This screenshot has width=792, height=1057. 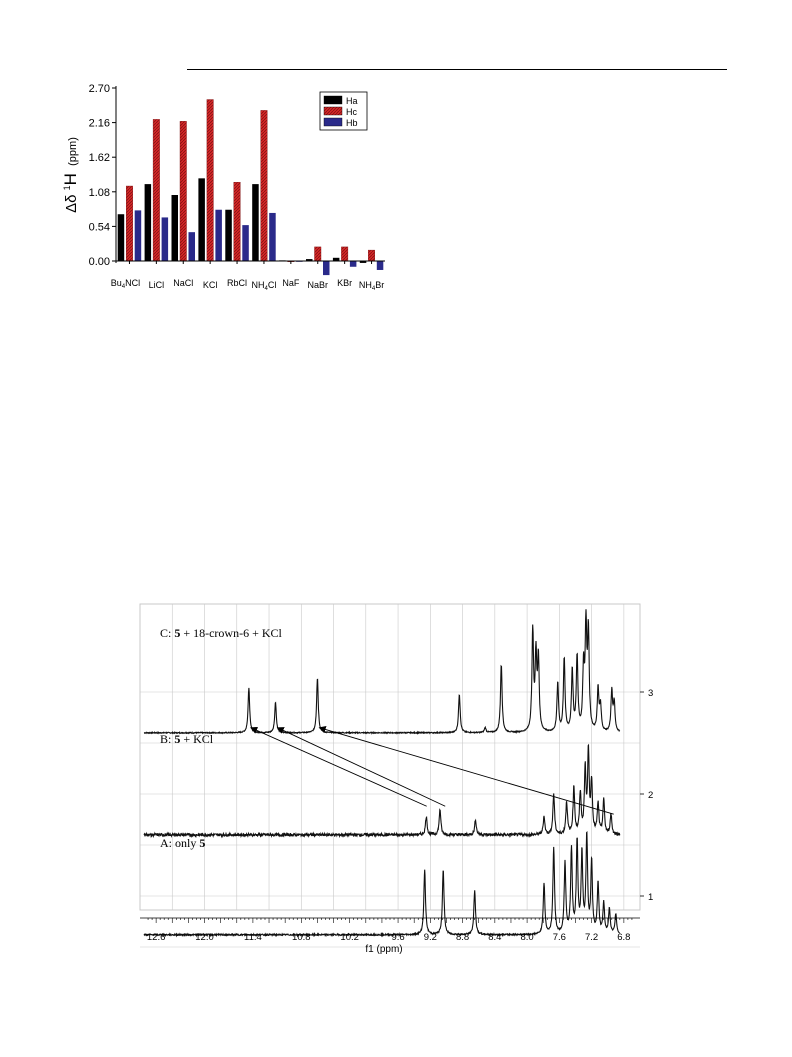 What do you see at coordinates (462, 937) in the screenshot?
I see `x-tick-label: 8.8` at bounding box center [462, 937].